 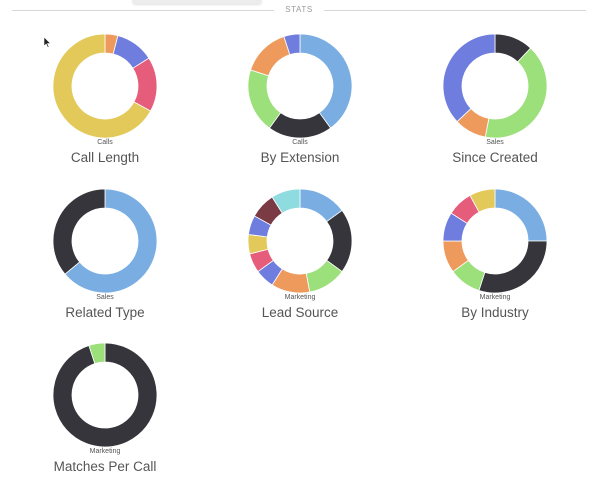 What do you see at coordinates (48, 42) in the screenshot?
I see `mouse-pointer-icon` at bounding box center [48, 42].